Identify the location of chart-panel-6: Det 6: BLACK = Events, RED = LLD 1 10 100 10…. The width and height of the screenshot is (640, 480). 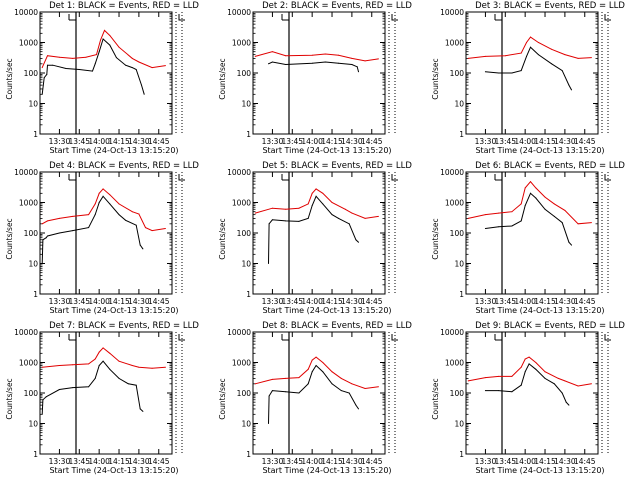
(528, 238).